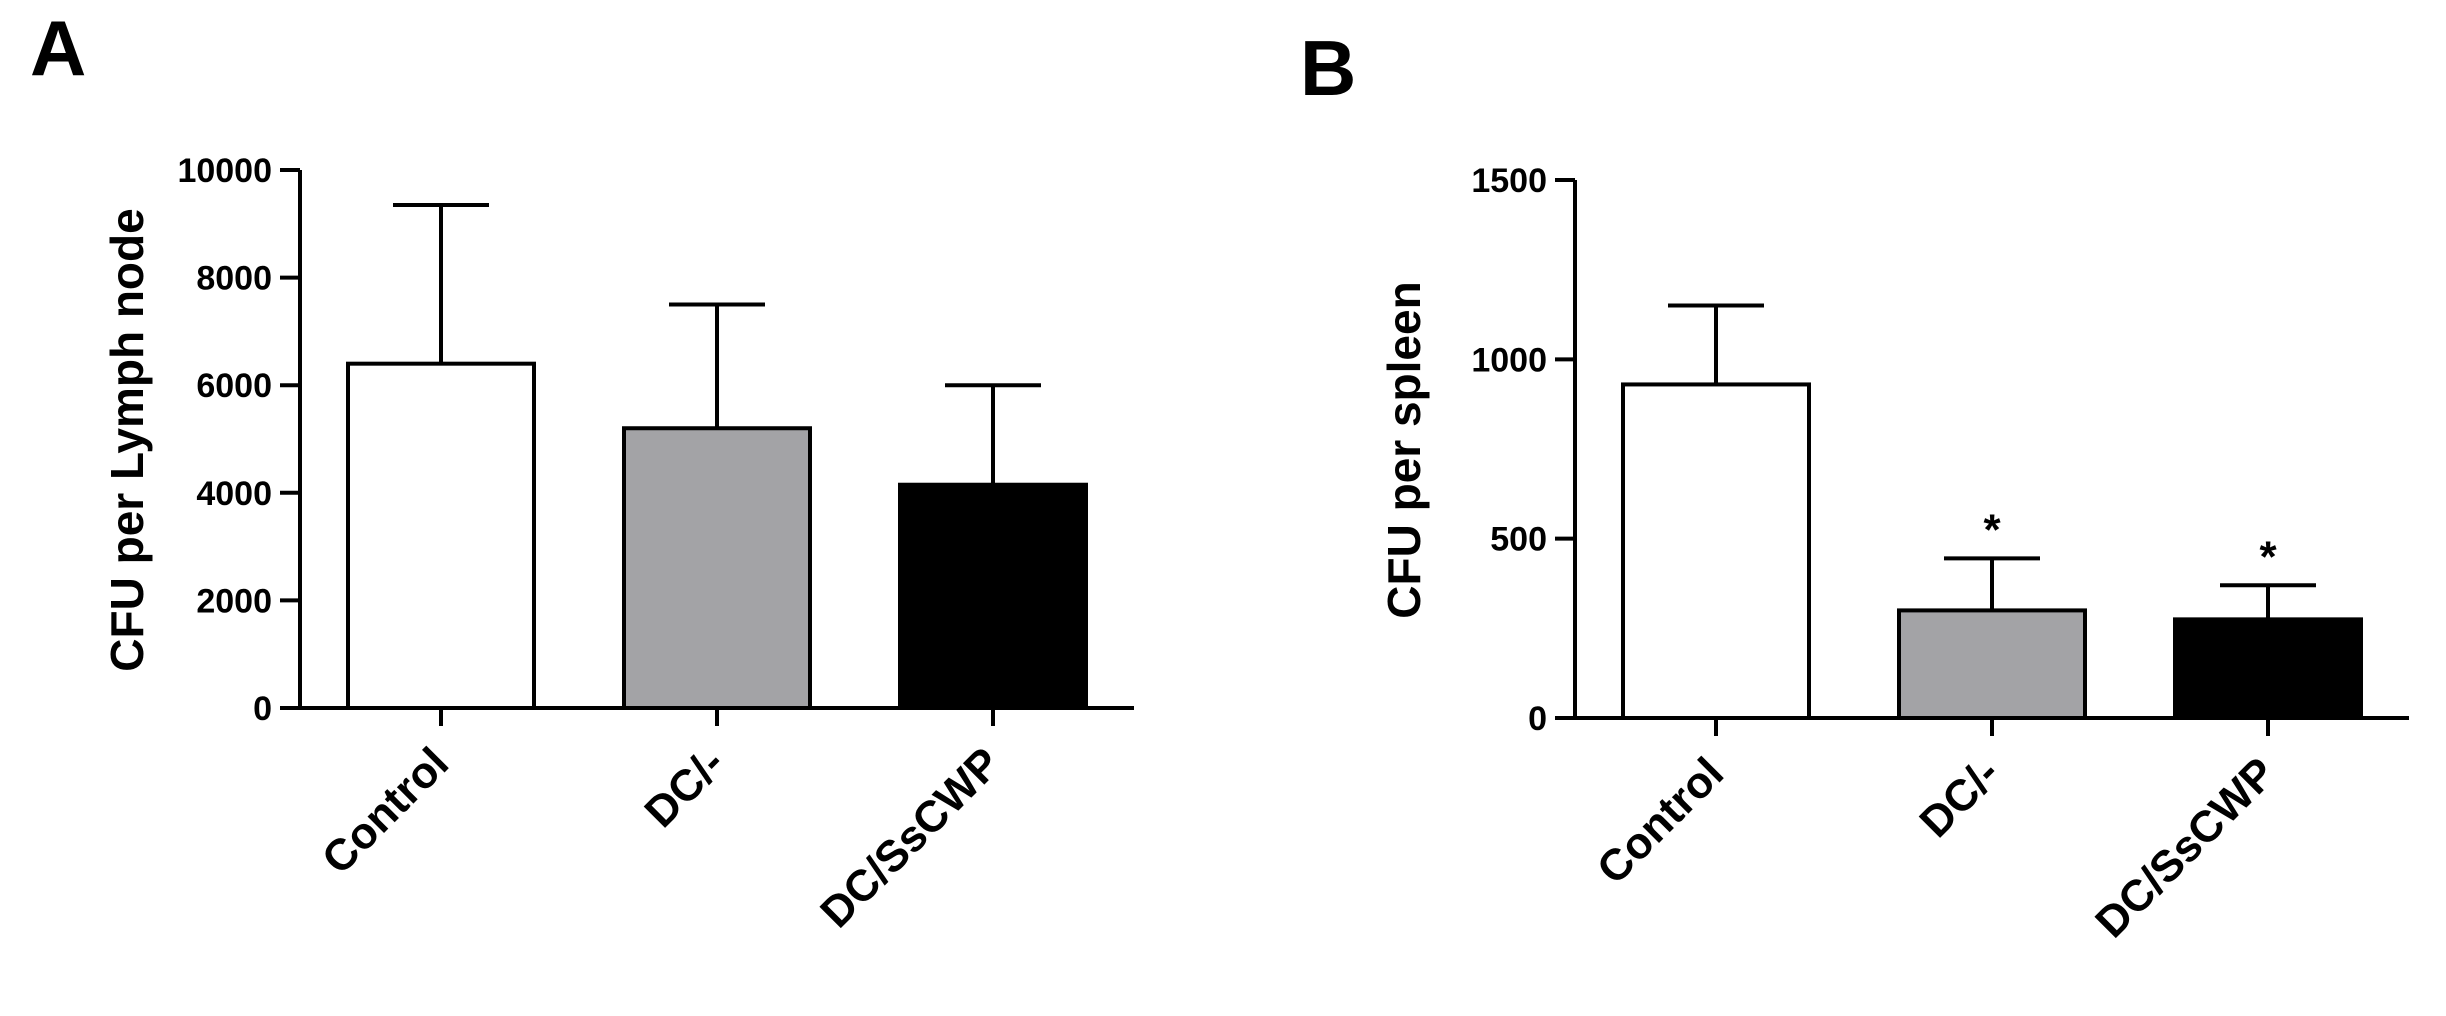 This screenshot has height=1016, width=2446. Describe the element at coordinates (234, 279) in the screenshot. I see `y-tick-label-a: 8000` at that location.